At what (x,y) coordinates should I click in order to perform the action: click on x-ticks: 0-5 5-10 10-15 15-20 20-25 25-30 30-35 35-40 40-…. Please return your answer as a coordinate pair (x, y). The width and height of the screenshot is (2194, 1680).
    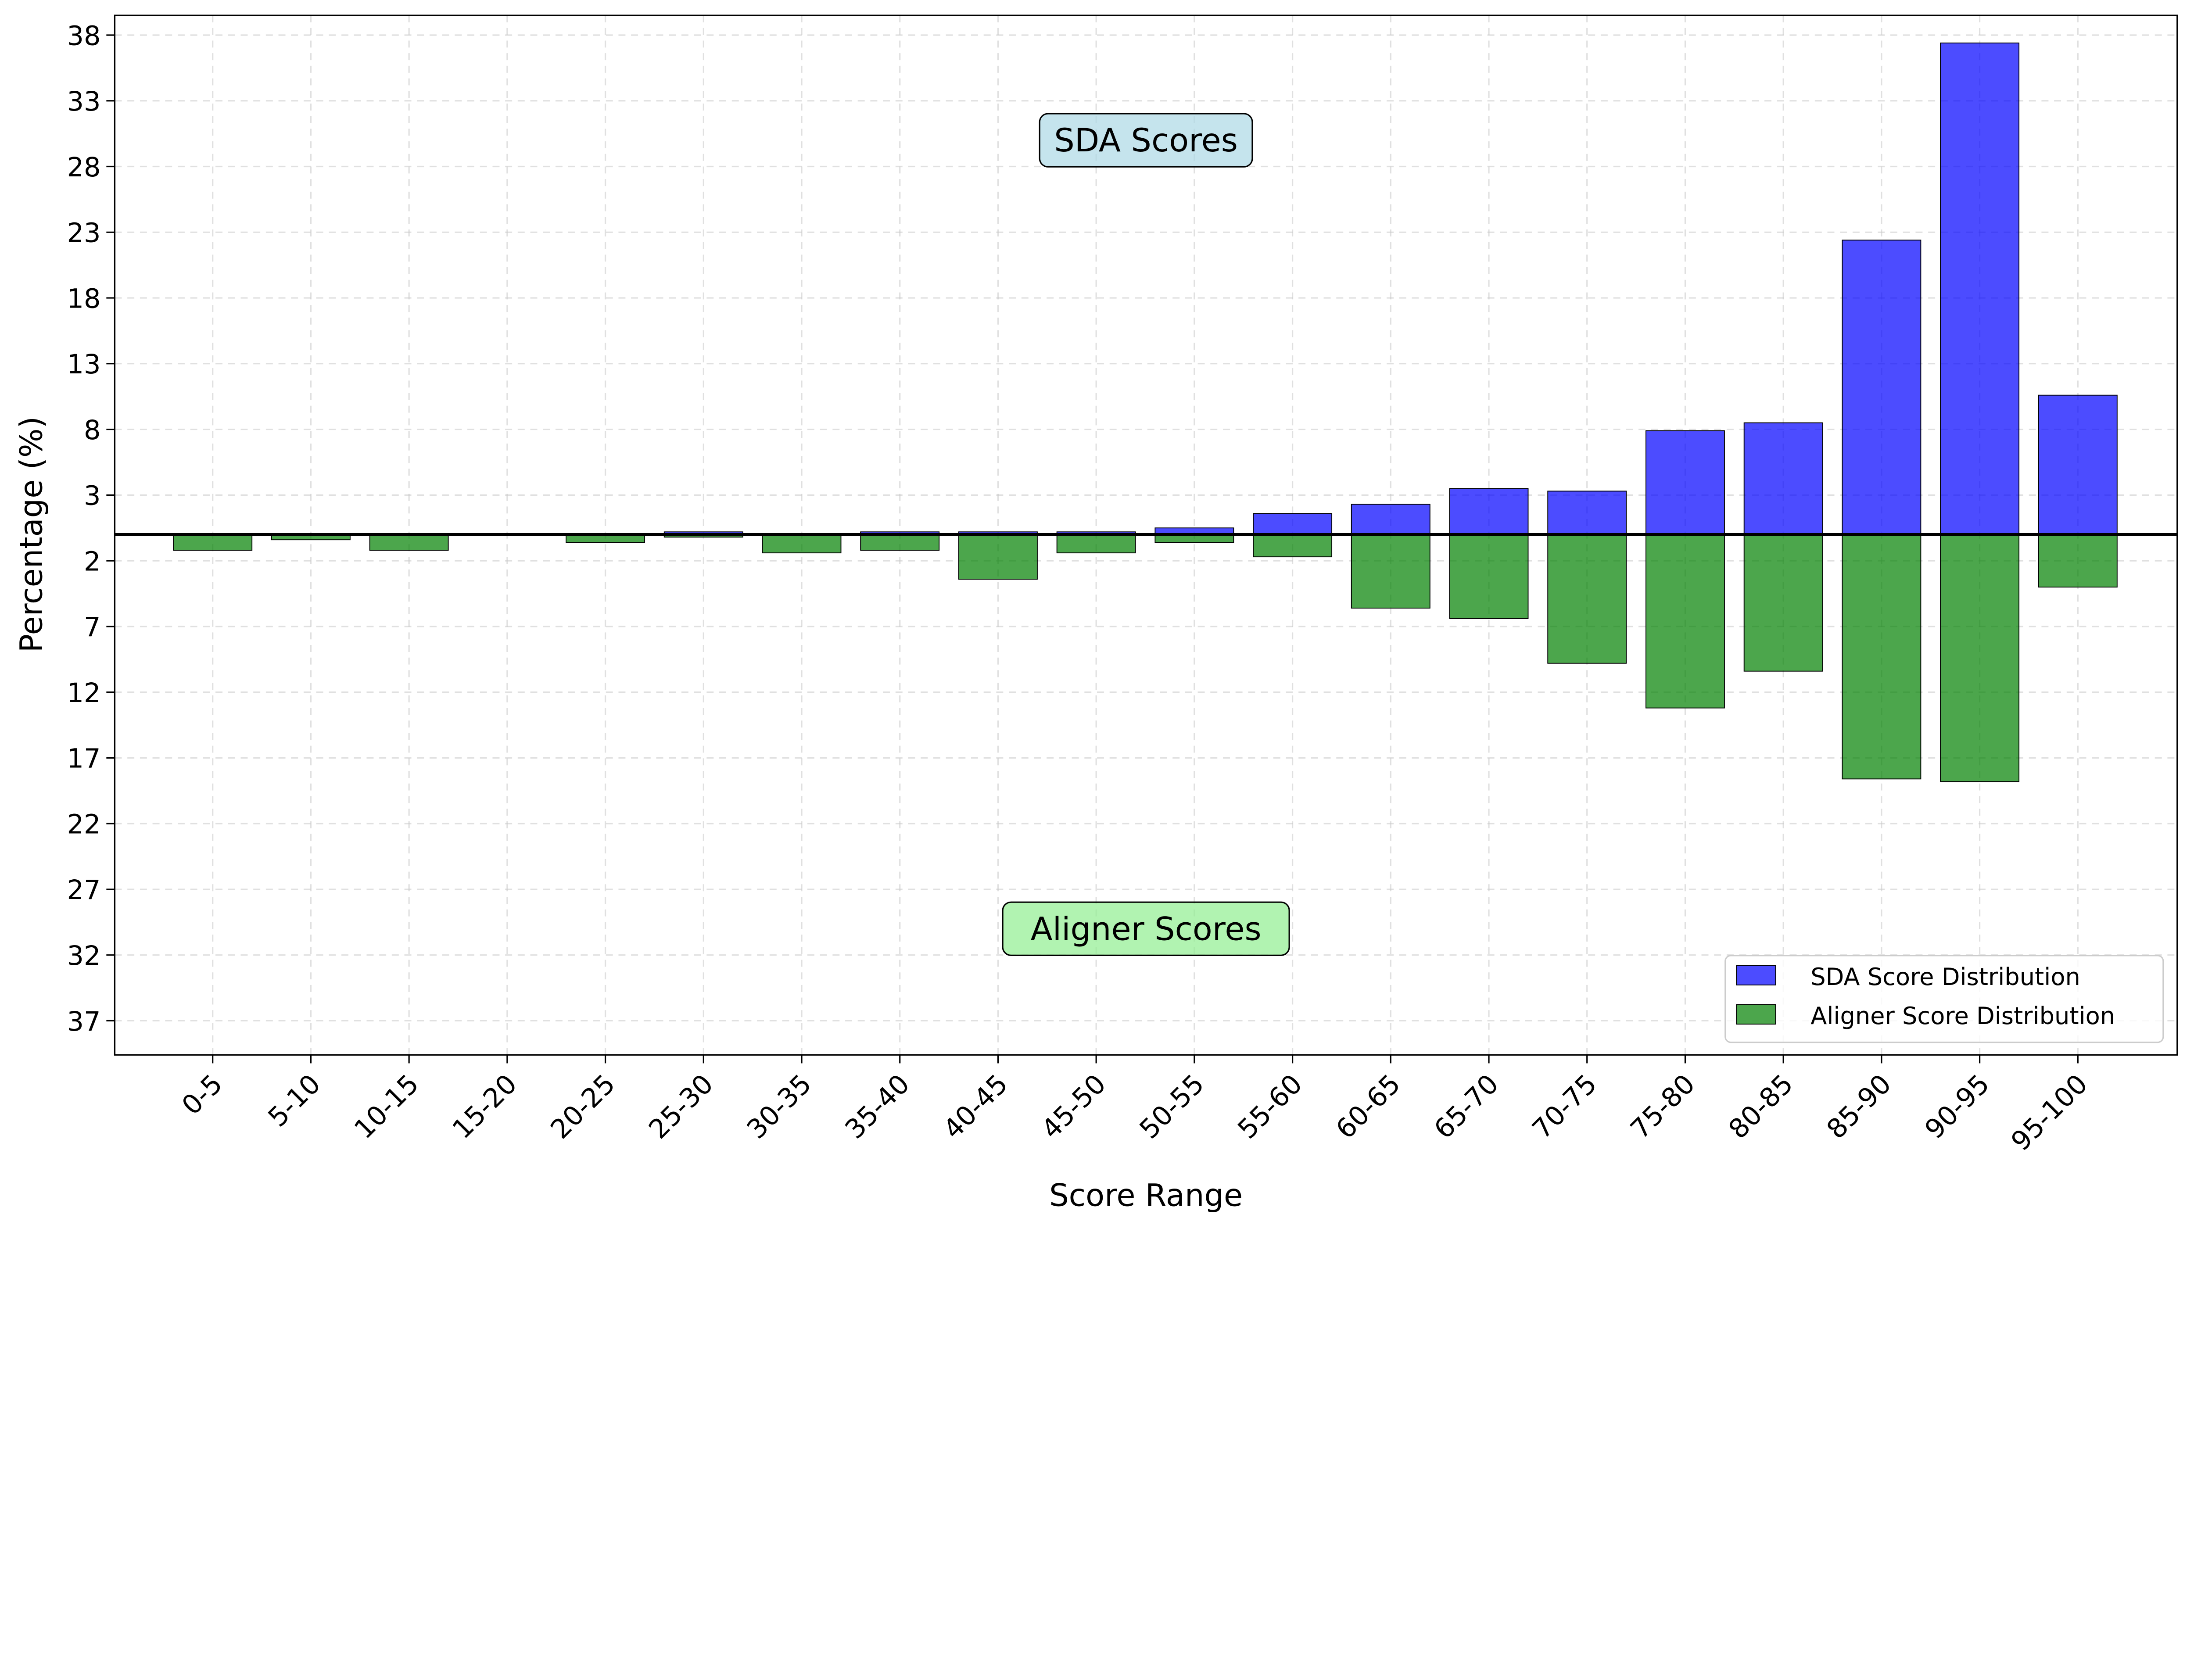
    Looking at the image, I should click on (1135, 1106).